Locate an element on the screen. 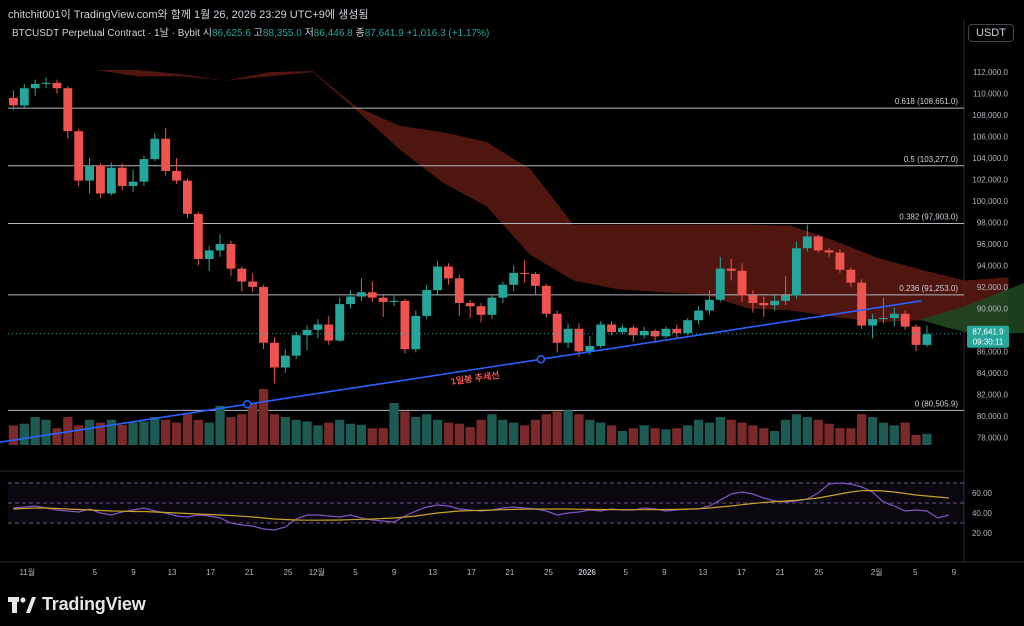 The height and width of the screenshot is (626, 1024). bar-countdown: 09:30:11 is located at coordinates (988, 342).